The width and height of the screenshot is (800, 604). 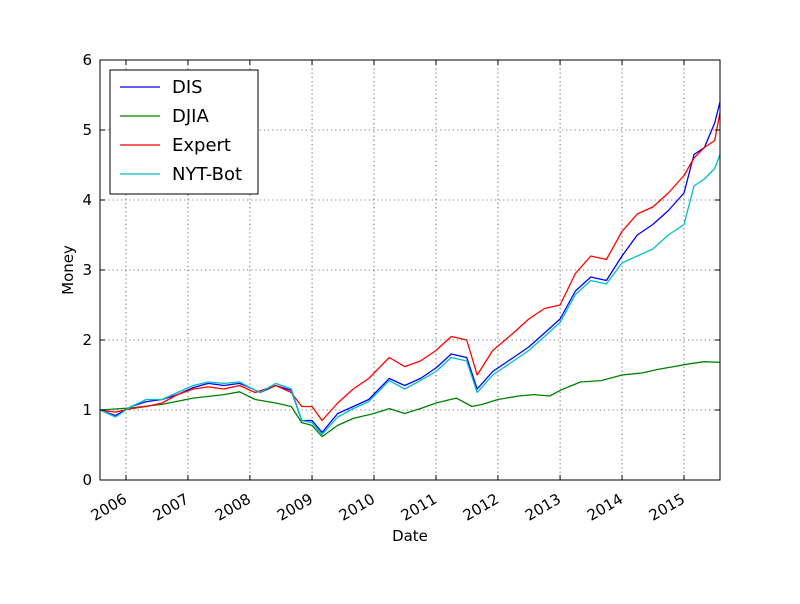 I want to click on x-axis-label: Date, so click(x=410, y=536).